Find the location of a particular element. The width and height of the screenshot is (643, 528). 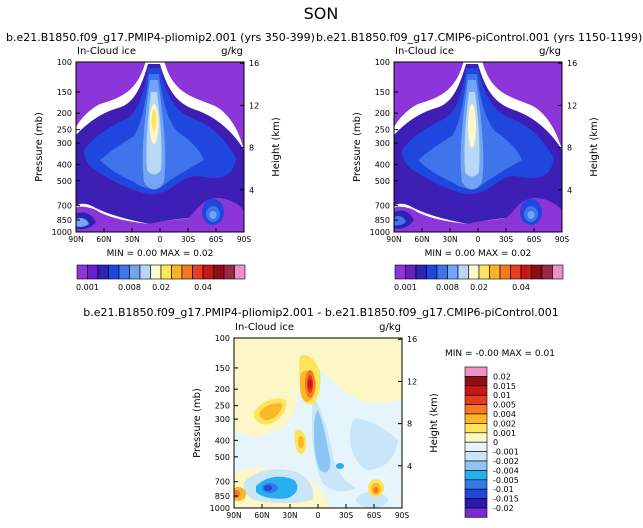

panel-c-ytick-label: 250 is located at coordinates (222, 406).